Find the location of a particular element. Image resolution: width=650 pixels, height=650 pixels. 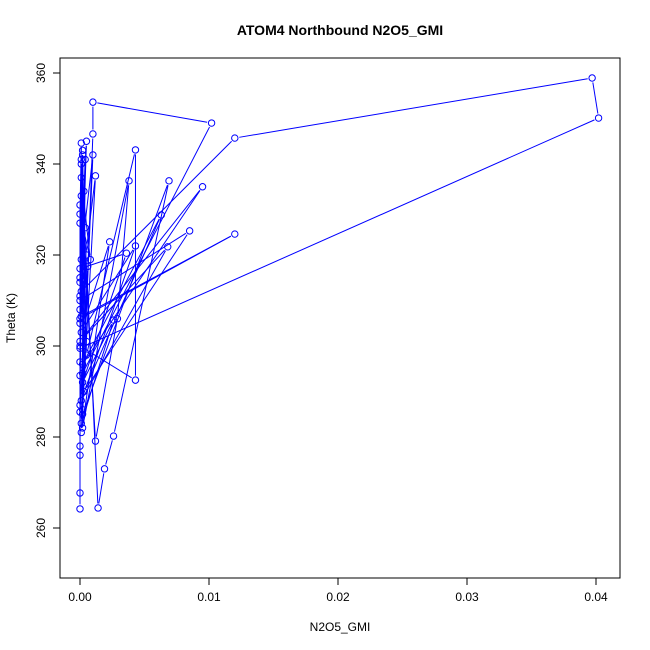

x-tick-label: 0.00 is located at coordinates (80, 597).